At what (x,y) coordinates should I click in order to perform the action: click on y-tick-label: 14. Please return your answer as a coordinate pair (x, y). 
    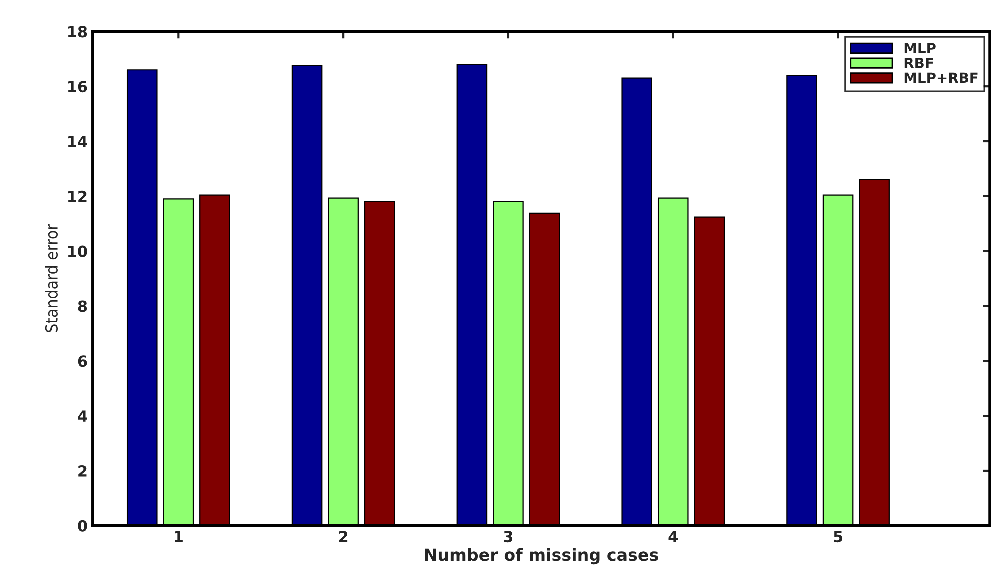
    Looking at the image, I should click on (78, 142).